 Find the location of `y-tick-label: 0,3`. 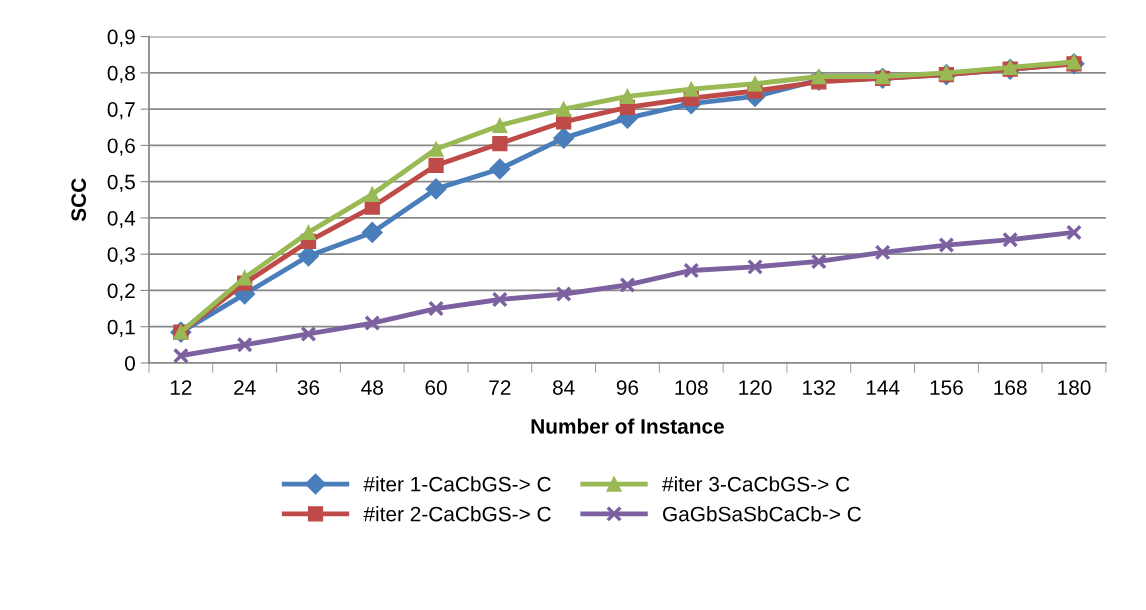

y-tick-label: 0,3 is located at coordinates (121, 256).